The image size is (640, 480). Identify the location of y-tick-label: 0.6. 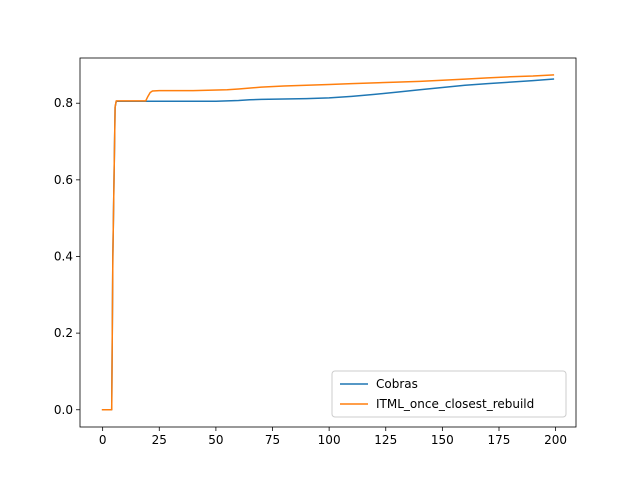
(63, 180).